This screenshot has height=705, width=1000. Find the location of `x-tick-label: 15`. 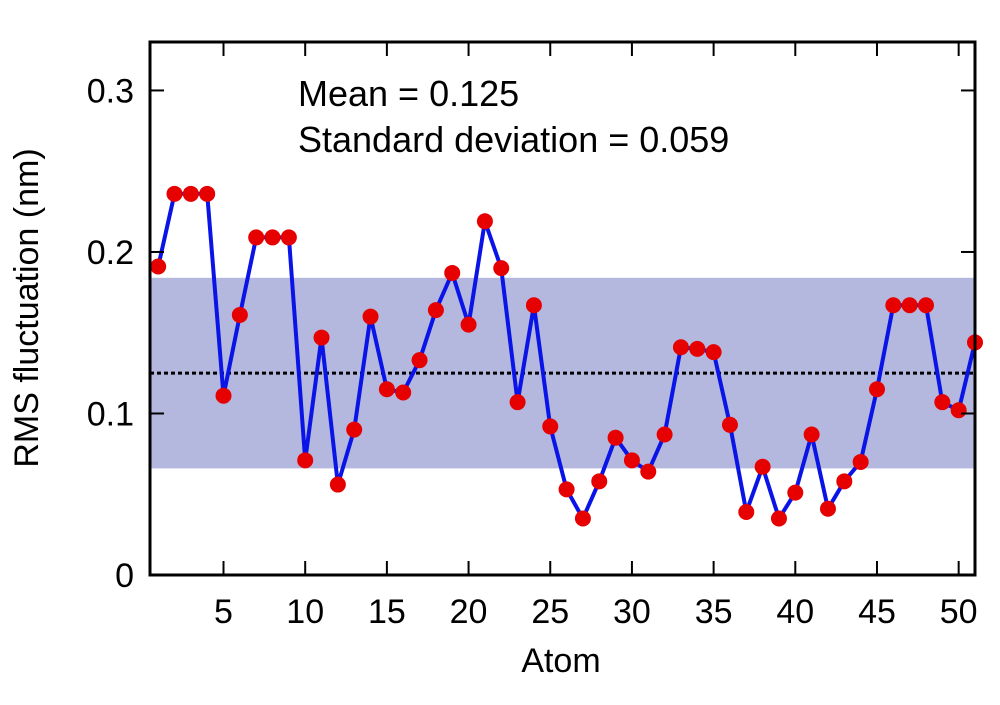

x-tick-label: 15 is located at coordinates (387, 612).